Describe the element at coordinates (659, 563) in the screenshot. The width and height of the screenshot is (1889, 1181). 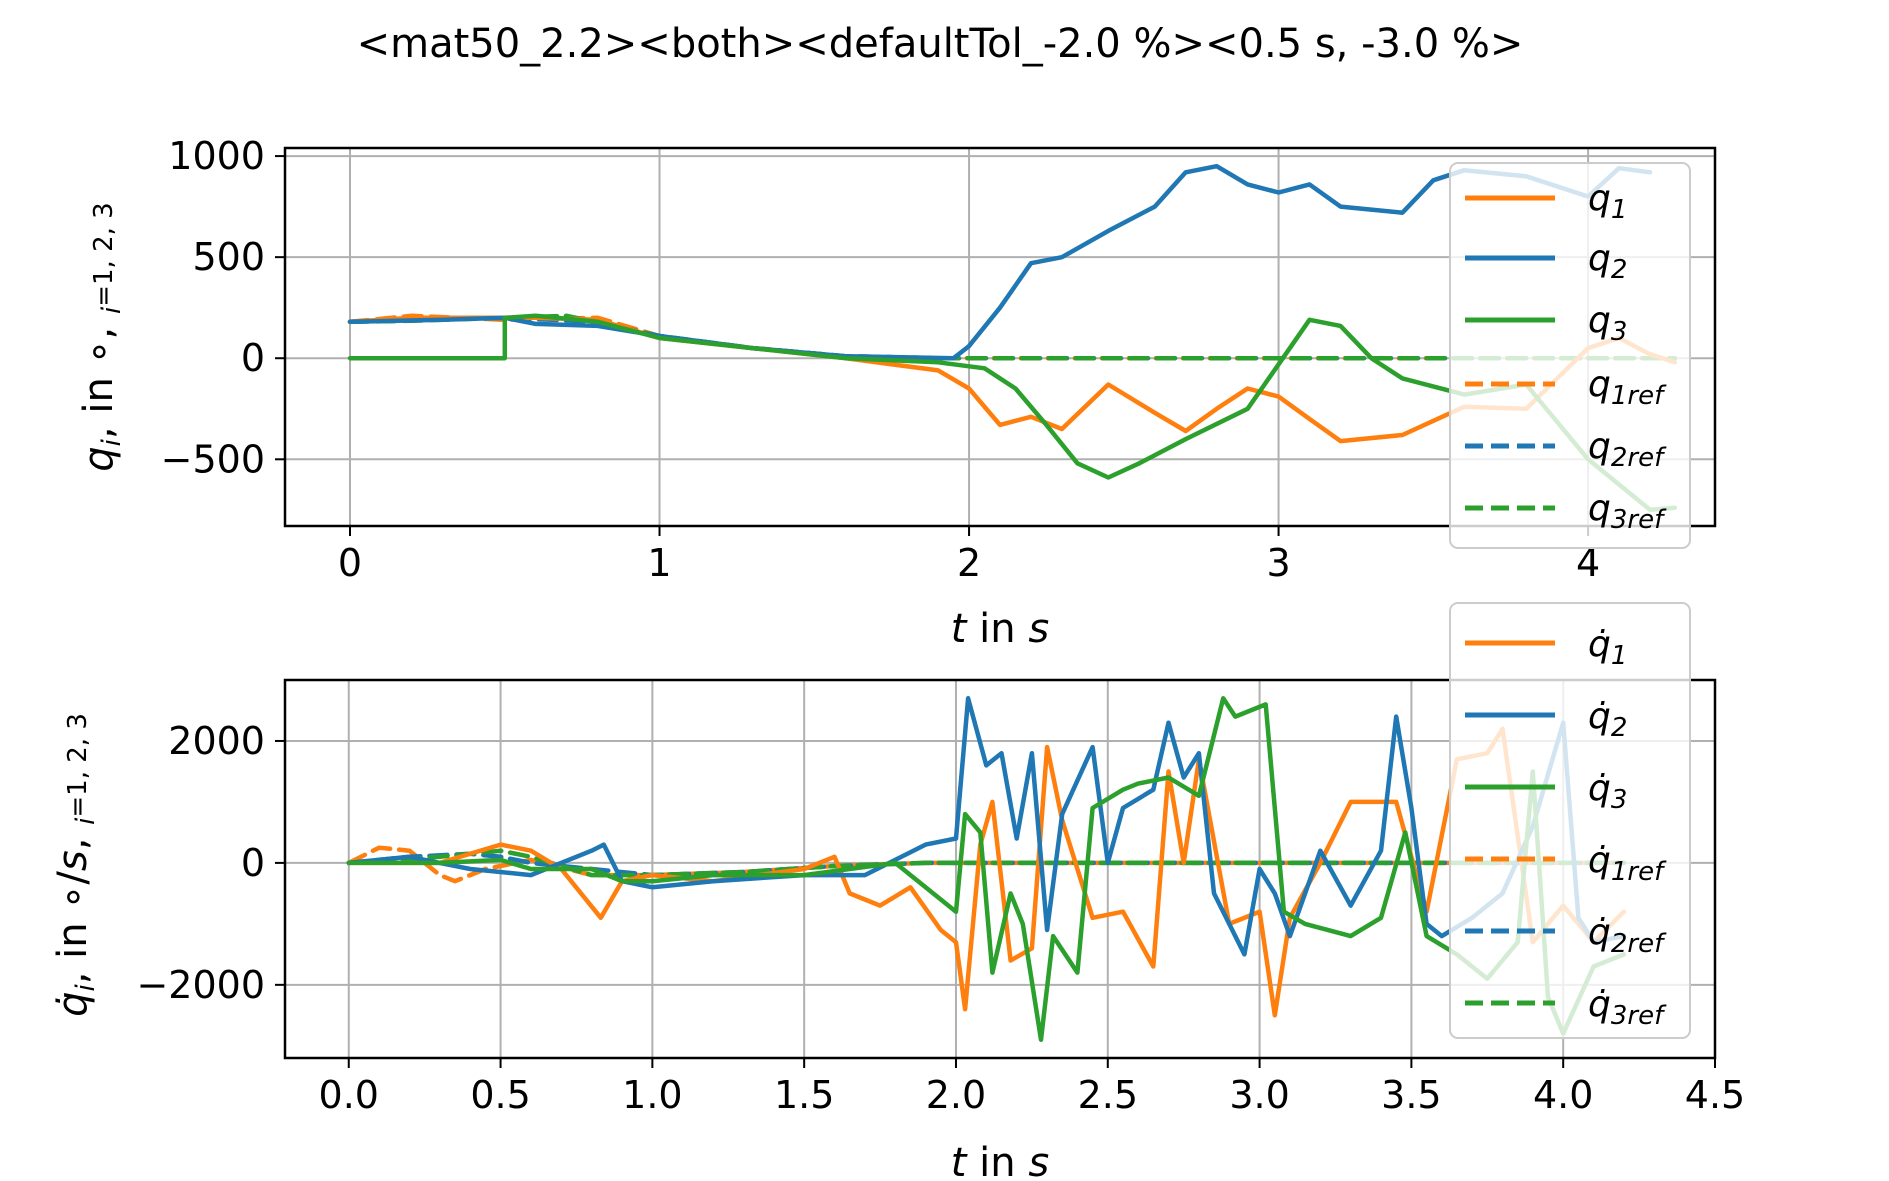
I see `top-xtick-label: 1` at that location.